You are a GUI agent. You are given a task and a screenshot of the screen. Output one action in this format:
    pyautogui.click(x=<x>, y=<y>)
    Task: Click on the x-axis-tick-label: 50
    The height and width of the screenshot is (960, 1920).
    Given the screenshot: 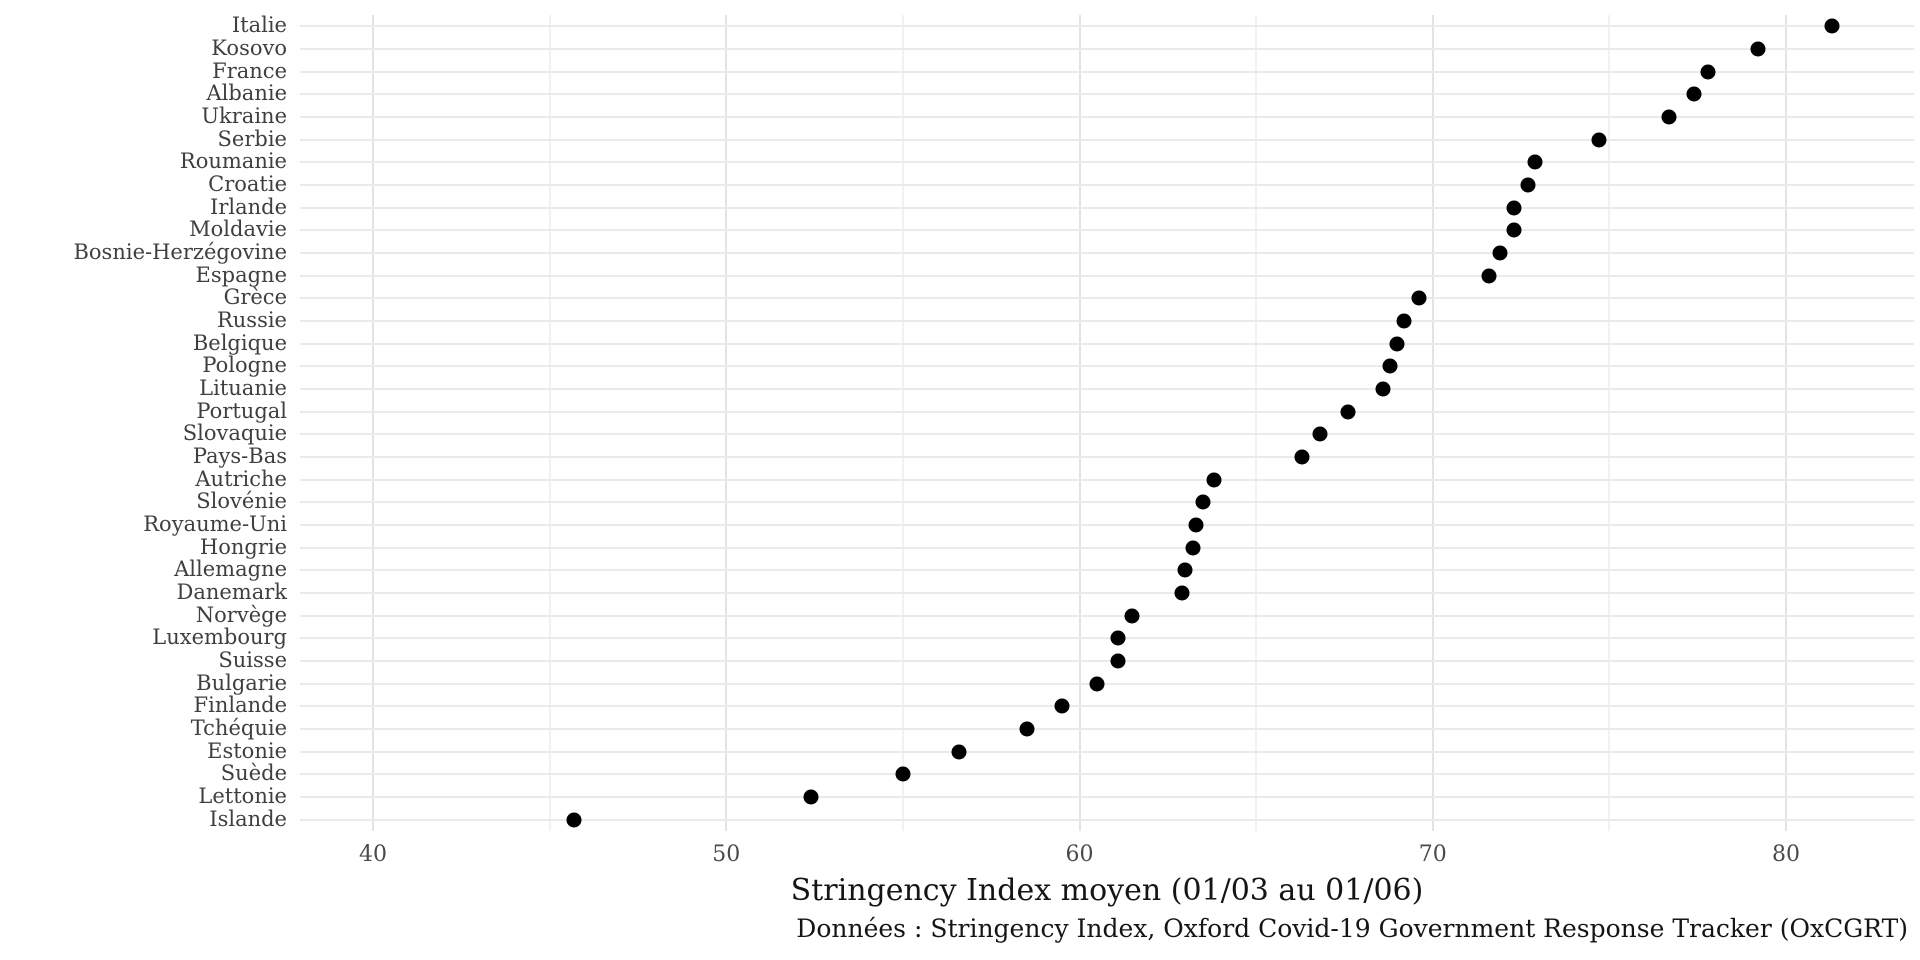 What is the action you would take?
    pyautogui.click(x=726, y=854)
    